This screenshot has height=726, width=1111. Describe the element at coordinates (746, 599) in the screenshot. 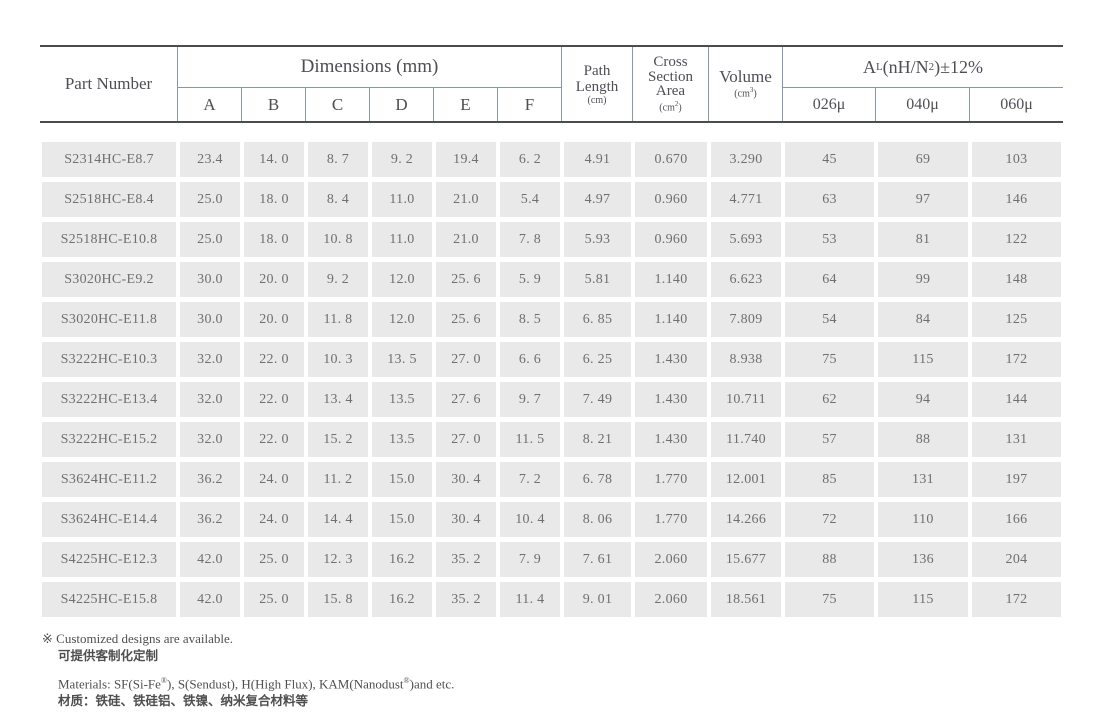

I see `cell-volume: 18.561` at that location.